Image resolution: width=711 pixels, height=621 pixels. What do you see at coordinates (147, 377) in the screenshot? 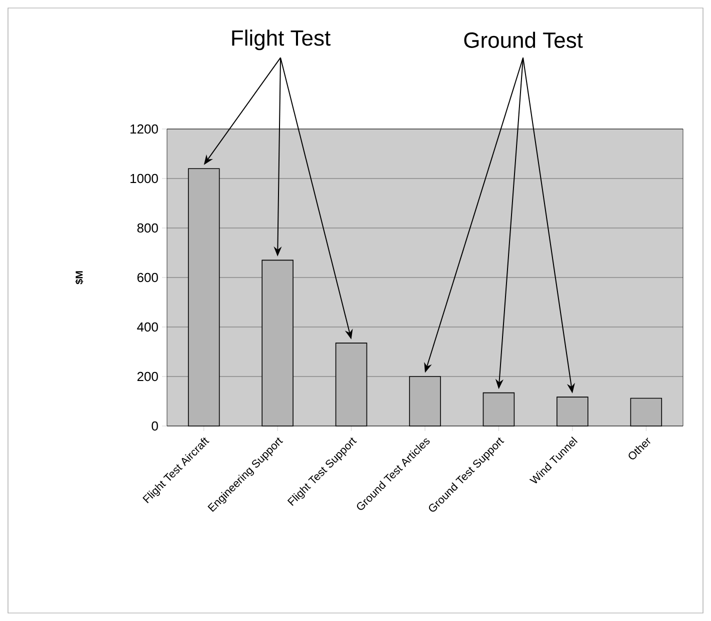
I see `y-tick-label: 200` at bounding box center [147, 377].